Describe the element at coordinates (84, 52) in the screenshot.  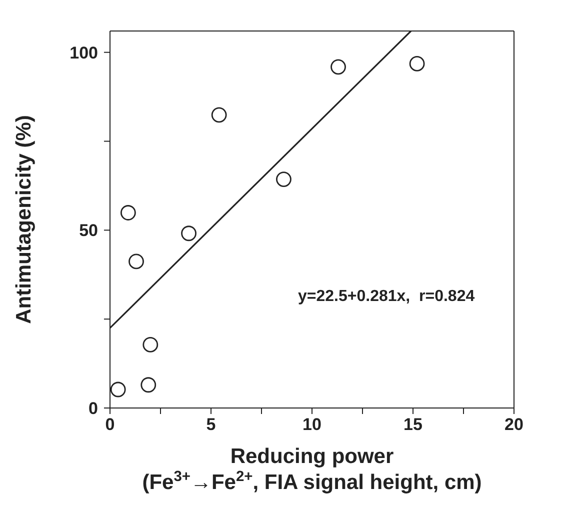
I see `y-tick-label: 100` at that location.